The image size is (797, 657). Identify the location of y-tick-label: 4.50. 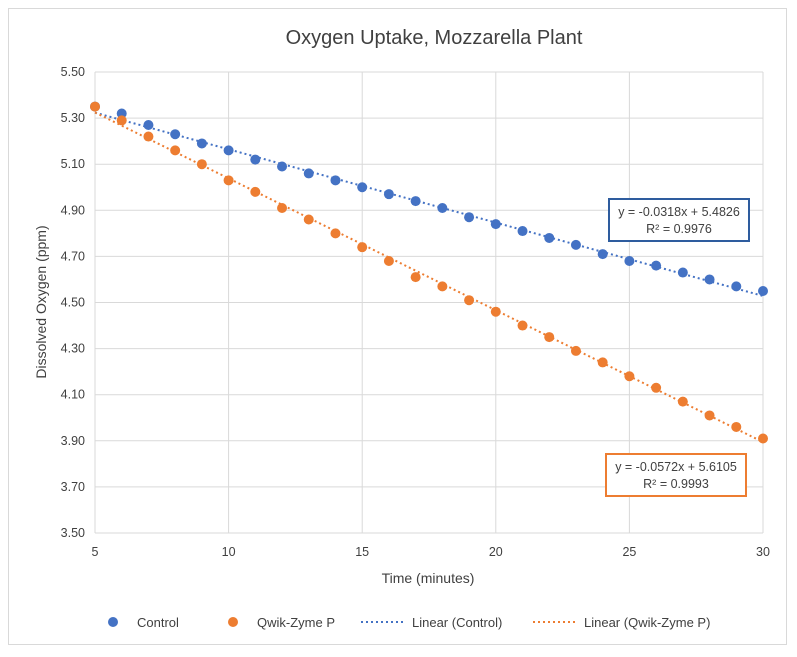
(73, 303).